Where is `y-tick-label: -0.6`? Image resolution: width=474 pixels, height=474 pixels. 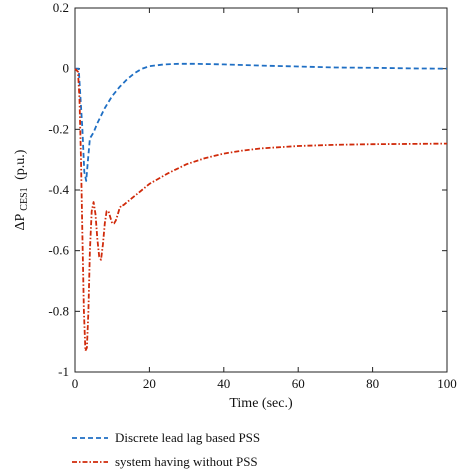 y-tick-label: -0.6 is located at coordinates (58, 250).